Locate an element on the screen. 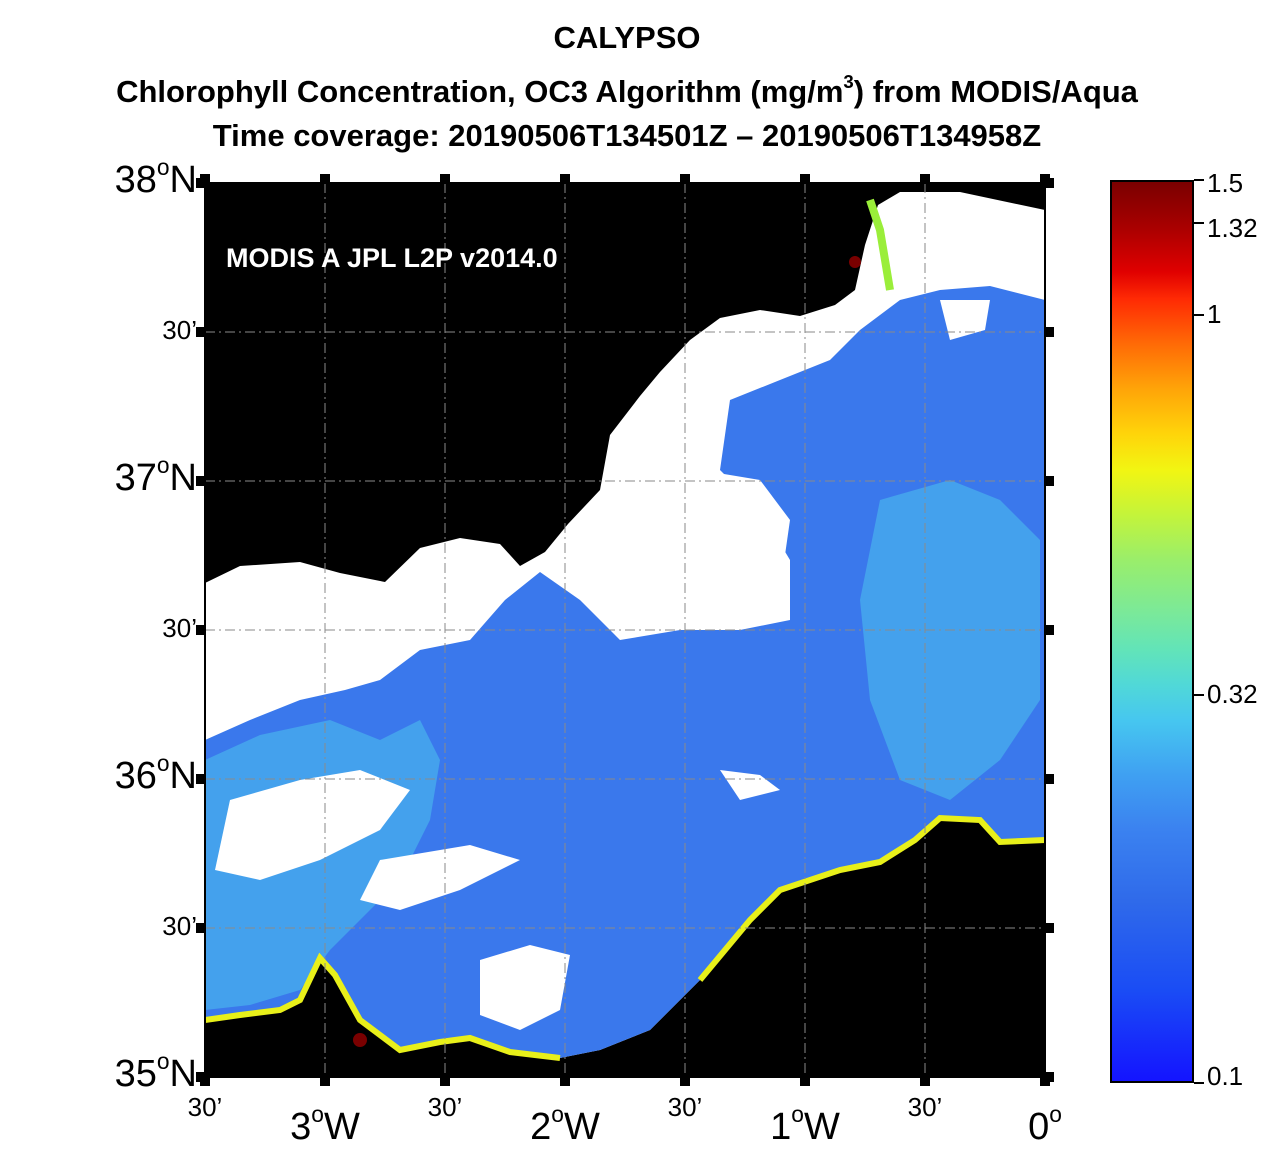  lat-label-deg: 38 is located at coordinates (135, 180).